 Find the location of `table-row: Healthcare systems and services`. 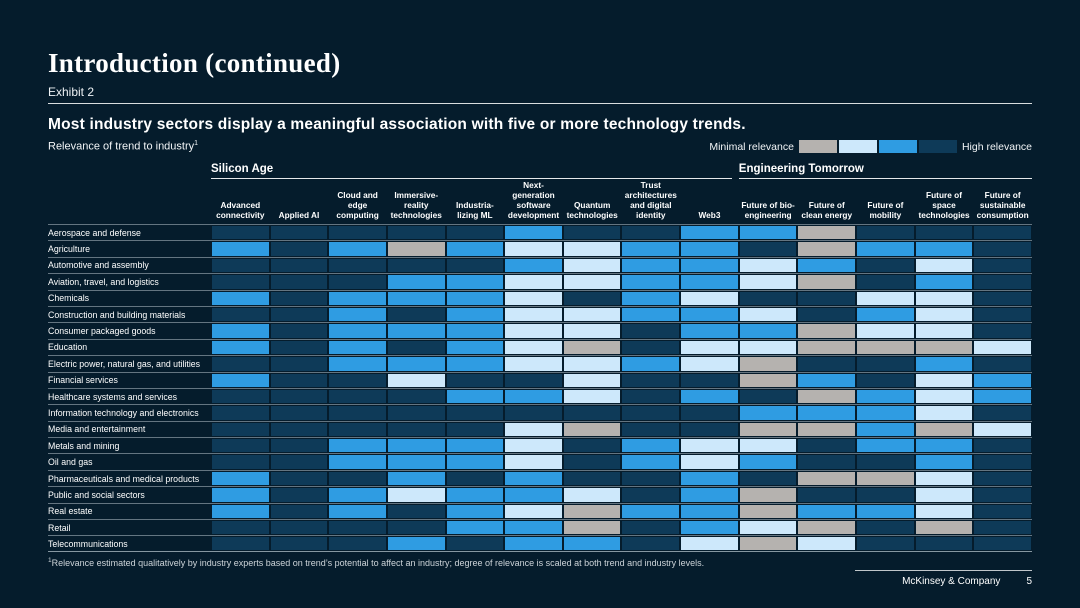

table-row: Healthcare systems and services is located at coordinates (540, 395).